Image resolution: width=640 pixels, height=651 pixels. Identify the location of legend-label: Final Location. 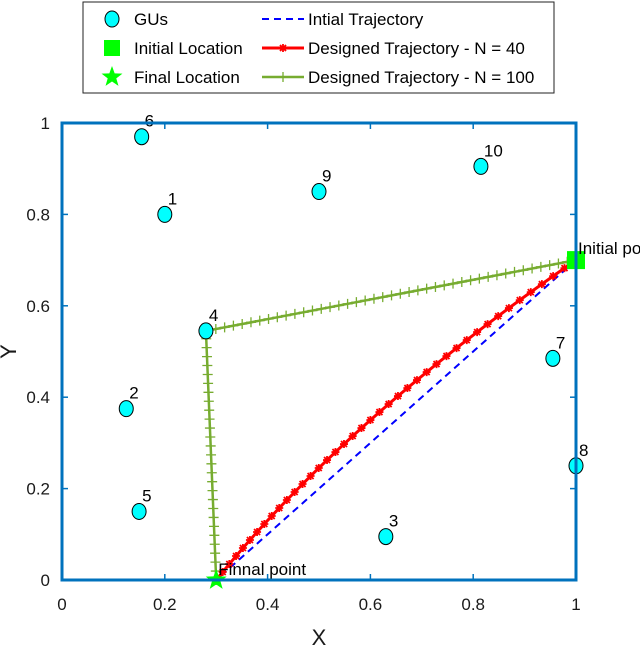
(187, 77).